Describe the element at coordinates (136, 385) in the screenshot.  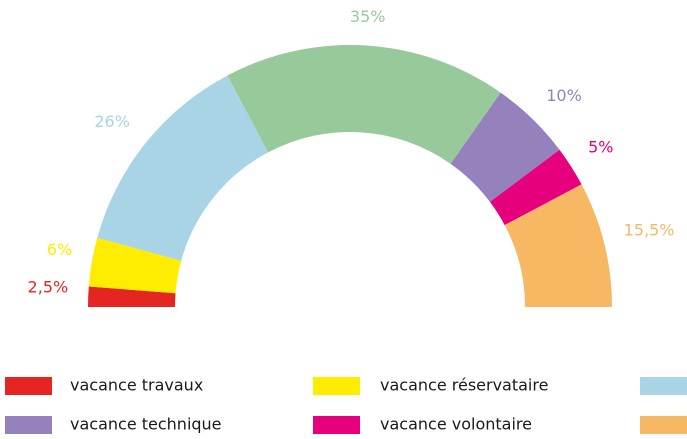
I see `legend-label: vacance travaux` at that location.